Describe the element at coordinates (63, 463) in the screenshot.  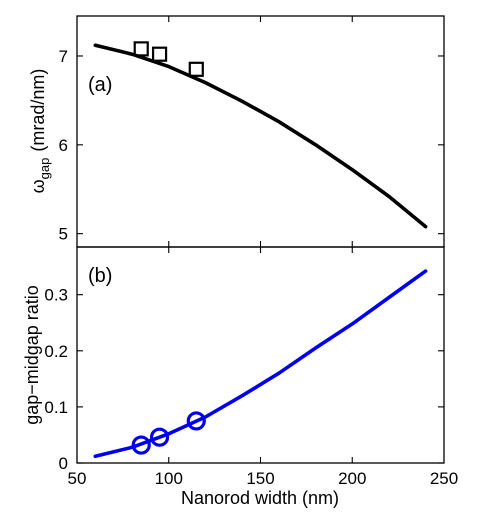
I see `panel-b-ytick-label: 0` at that location.